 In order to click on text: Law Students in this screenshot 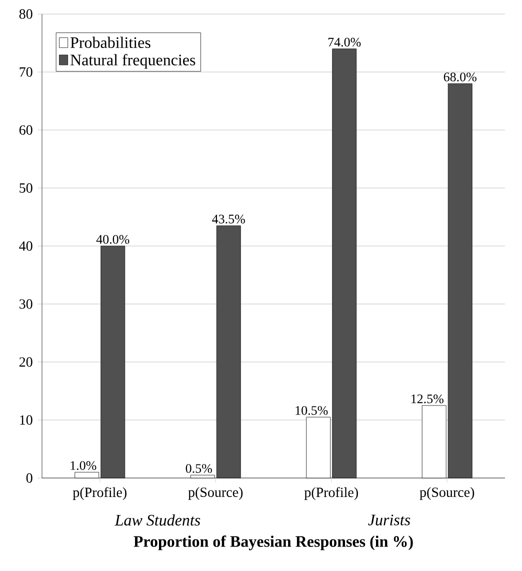, I will do `click(157, 520)`.